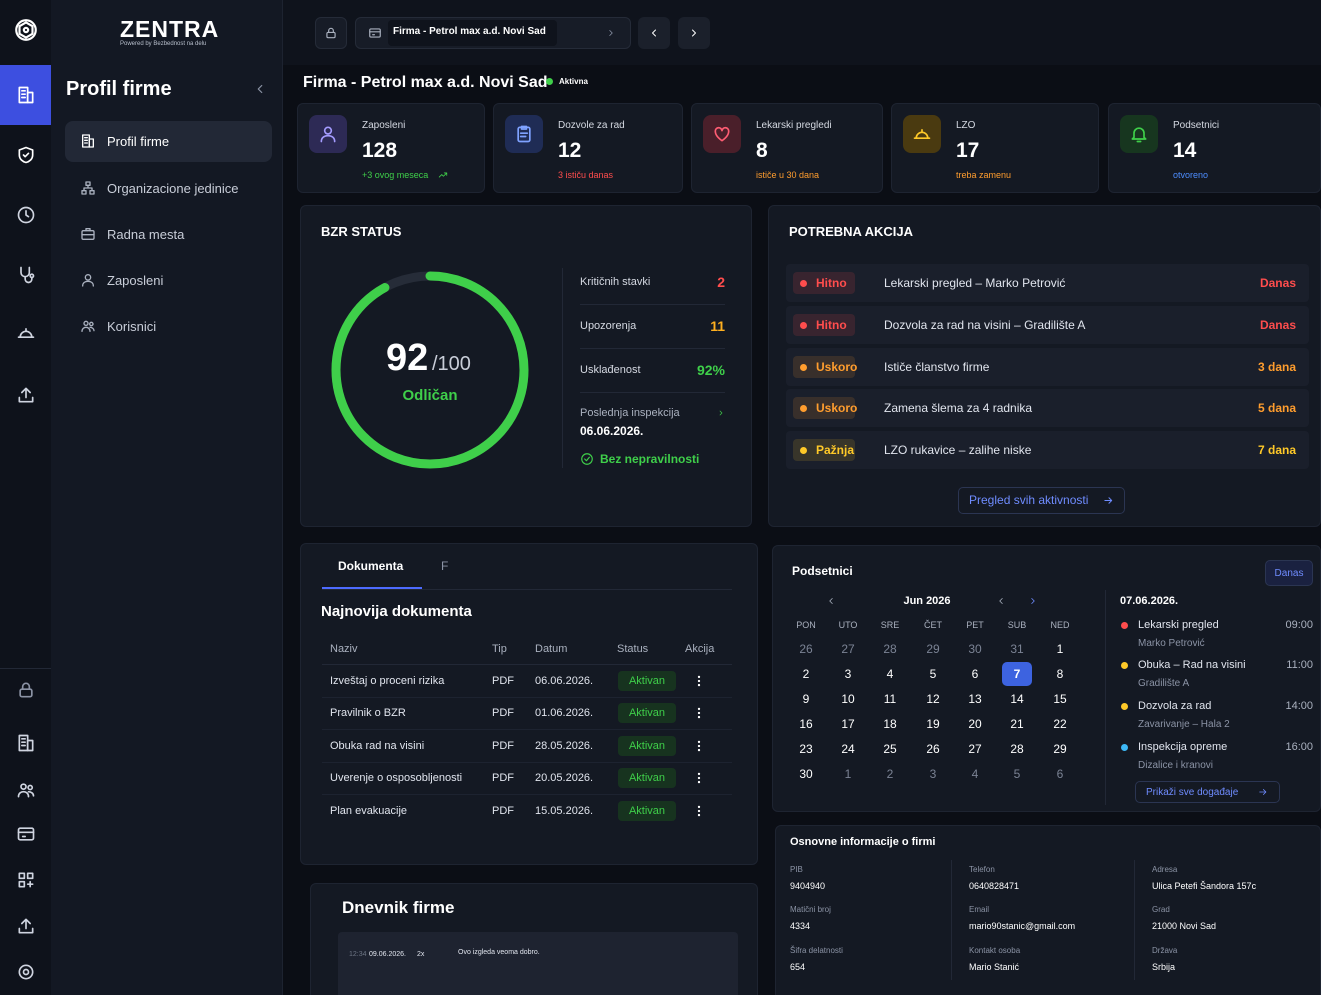  What do you see at coordinates (1184, 926) in the screenshot?
I see `field-value: 21000 Novi Sad` at bounding box center [1184, 926].